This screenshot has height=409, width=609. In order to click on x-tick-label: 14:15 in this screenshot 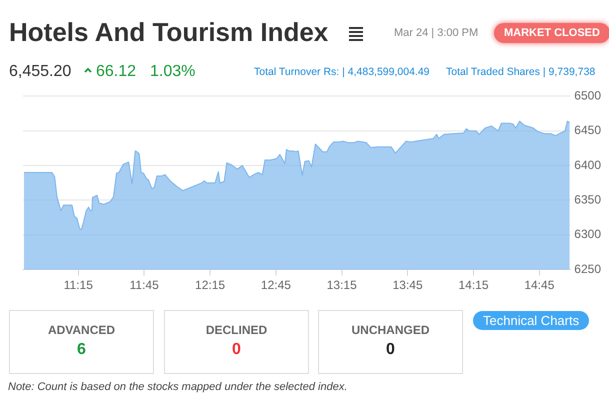, I will do `click(473, 285)`.